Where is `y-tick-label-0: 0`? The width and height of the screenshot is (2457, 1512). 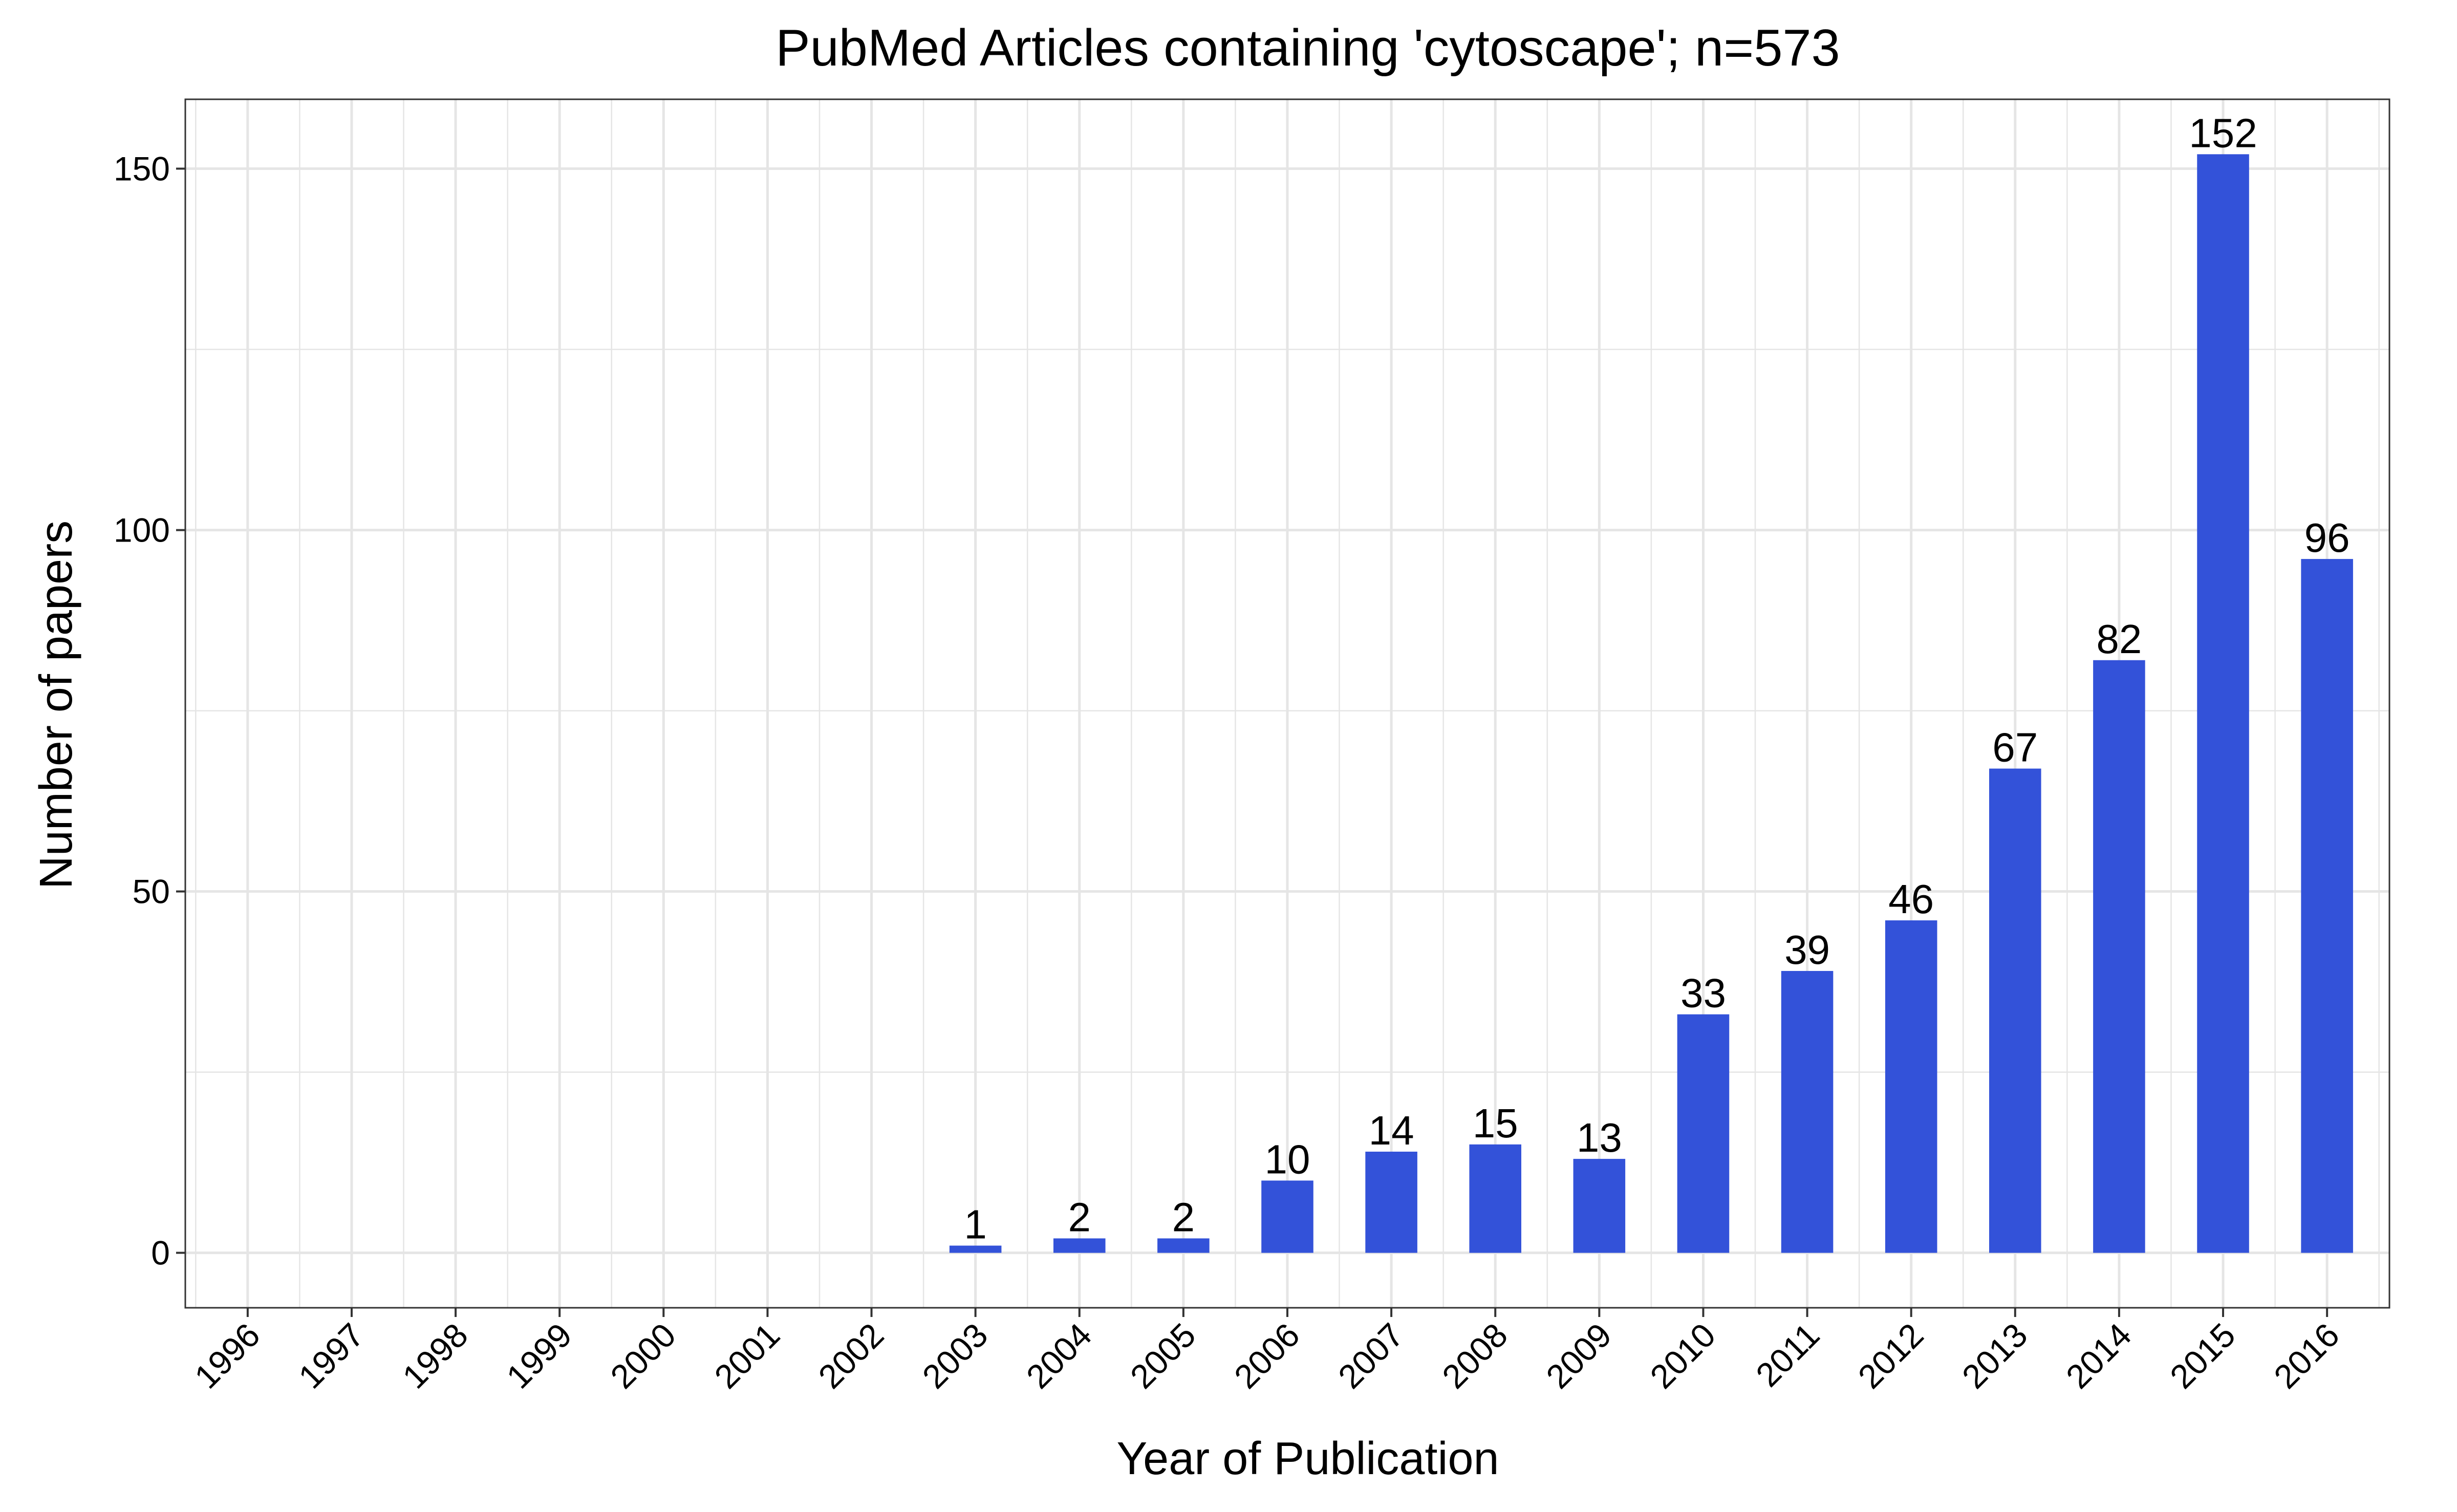
y-tick-label-0: 0 is located at coordinates (160, 1253).